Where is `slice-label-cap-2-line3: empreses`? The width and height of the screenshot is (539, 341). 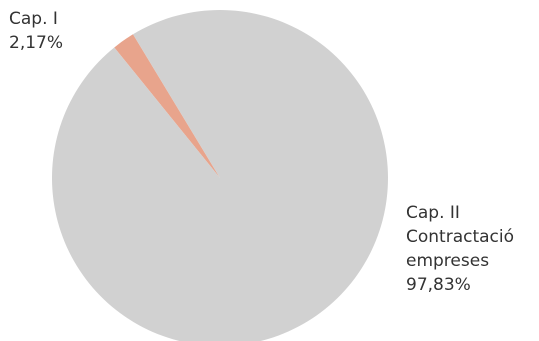
slice-label-cap-2-line3: empreses is located at coordinates (448, 261).